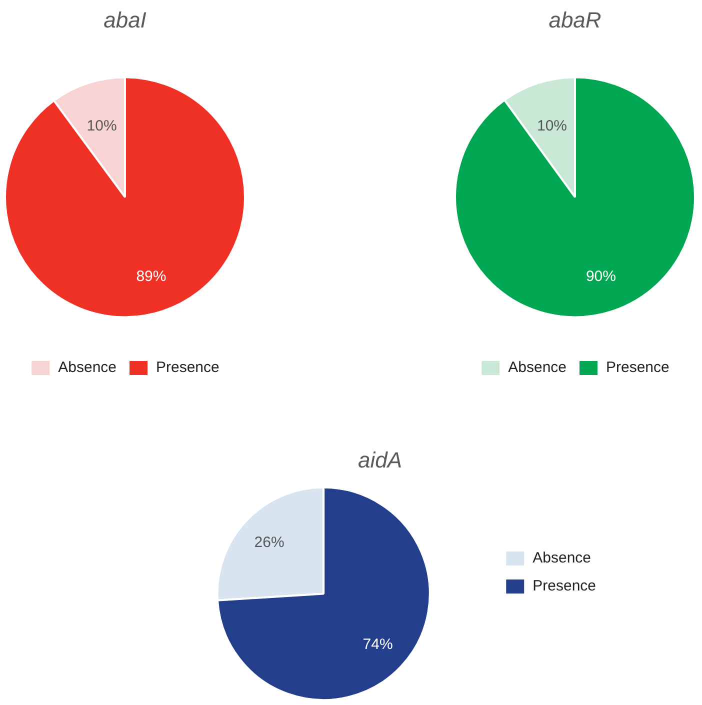  What do you see at coordinates (269, 542) in the screenshot?
I see `data-label: 26%` at bounding box center [269, 542].